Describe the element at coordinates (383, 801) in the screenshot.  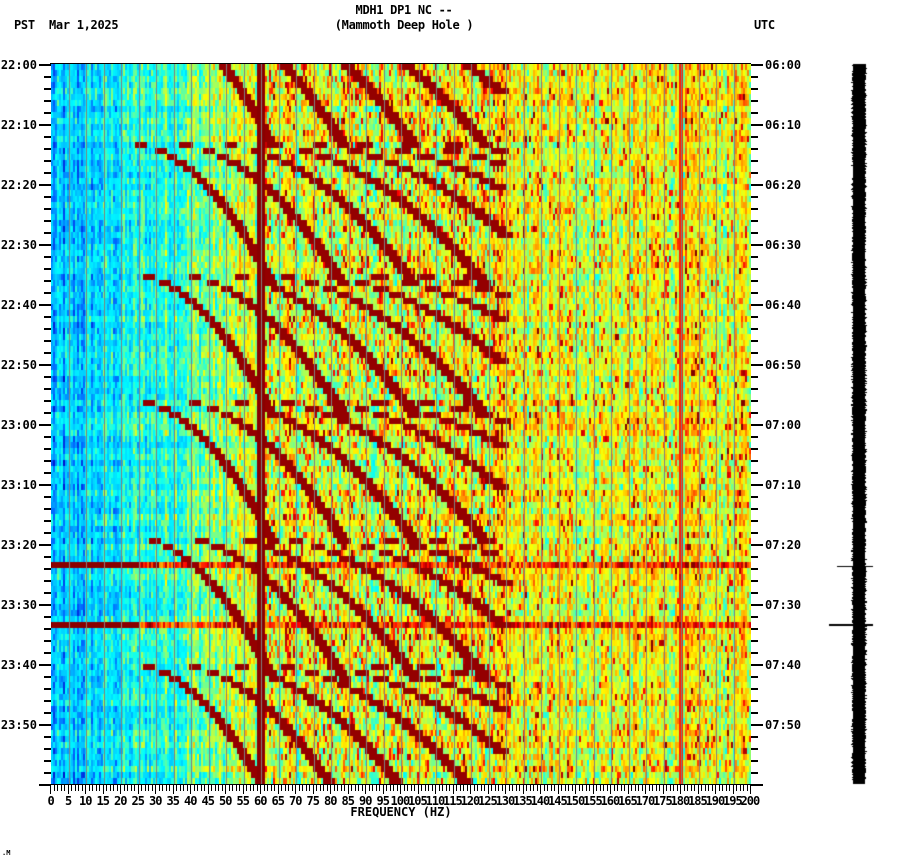
I see `frequency-tick-label: 95` at that location.